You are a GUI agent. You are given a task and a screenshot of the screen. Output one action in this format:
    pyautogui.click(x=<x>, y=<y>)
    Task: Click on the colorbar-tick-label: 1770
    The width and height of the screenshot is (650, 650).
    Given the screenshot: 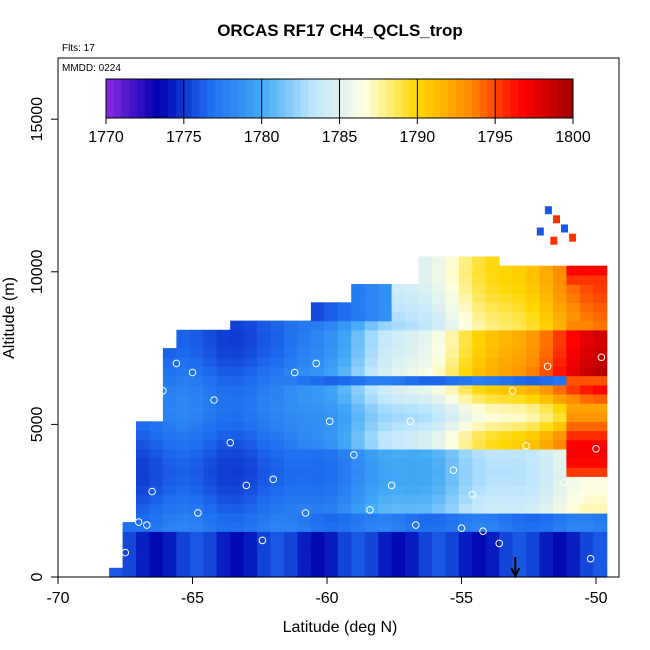 What is the action you would take?
    pyautogui.click(x=106, y=137)
    